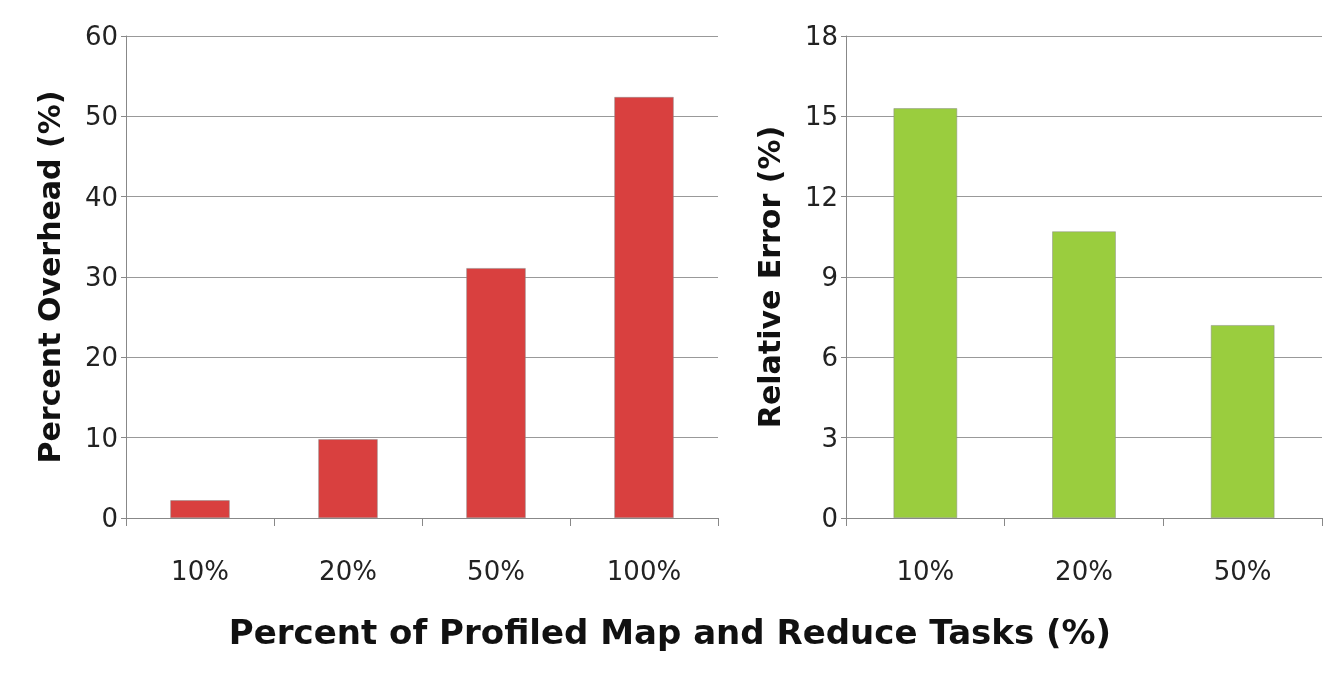 The height and width of the screenshot is (684, 1340). Describe the element at coordinates (821, 116) in the screenshot. I see `y-tick-label: 15` at that location.